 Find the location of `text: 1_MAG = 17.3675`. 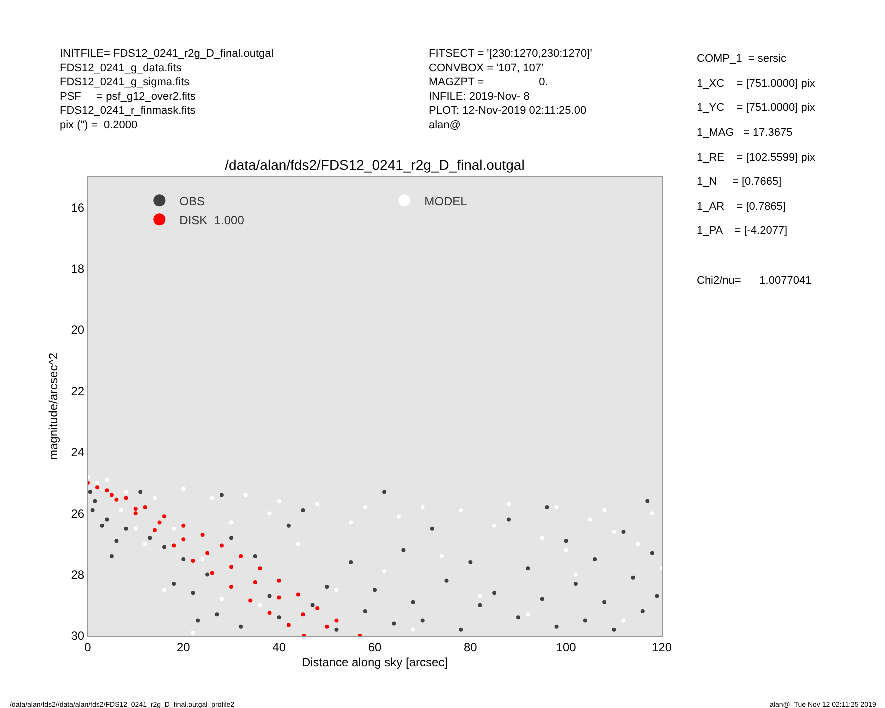

text: 1_MAG = 17.3675 is located at coordinates (745, 133).